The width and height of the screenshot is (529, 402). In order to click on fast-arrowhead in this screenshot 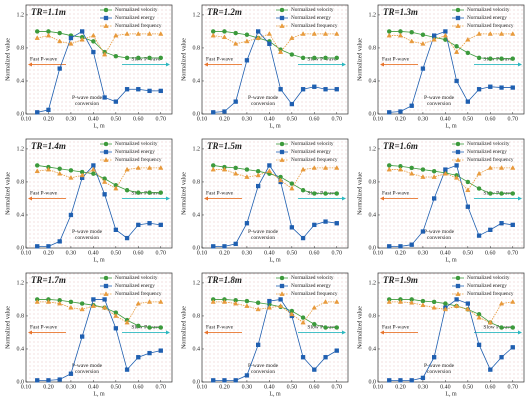, I will do `click(382, 64)`.